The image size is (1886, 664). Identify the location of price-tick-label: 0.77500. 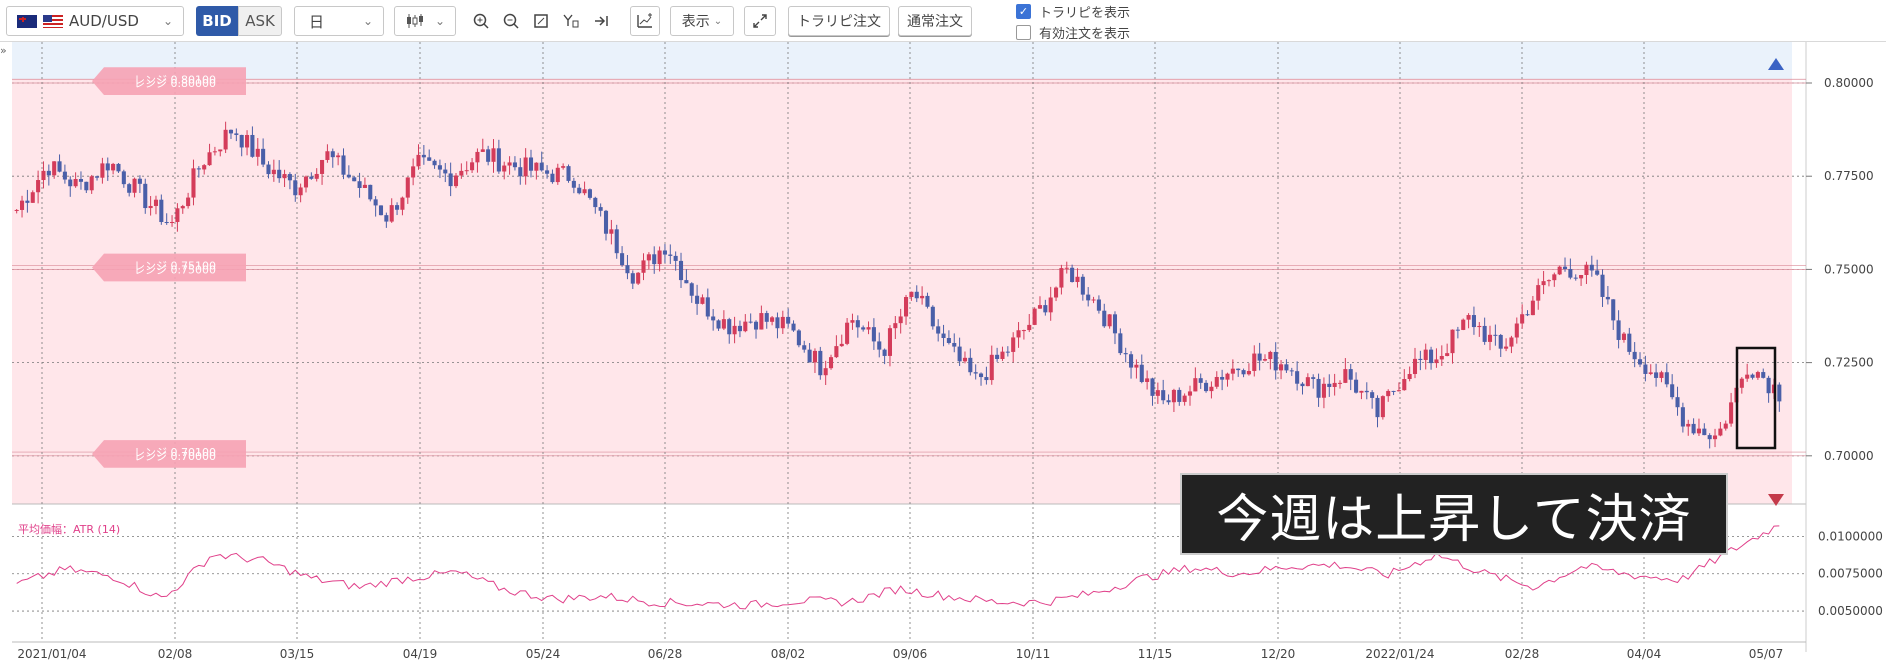
(1849, 176).